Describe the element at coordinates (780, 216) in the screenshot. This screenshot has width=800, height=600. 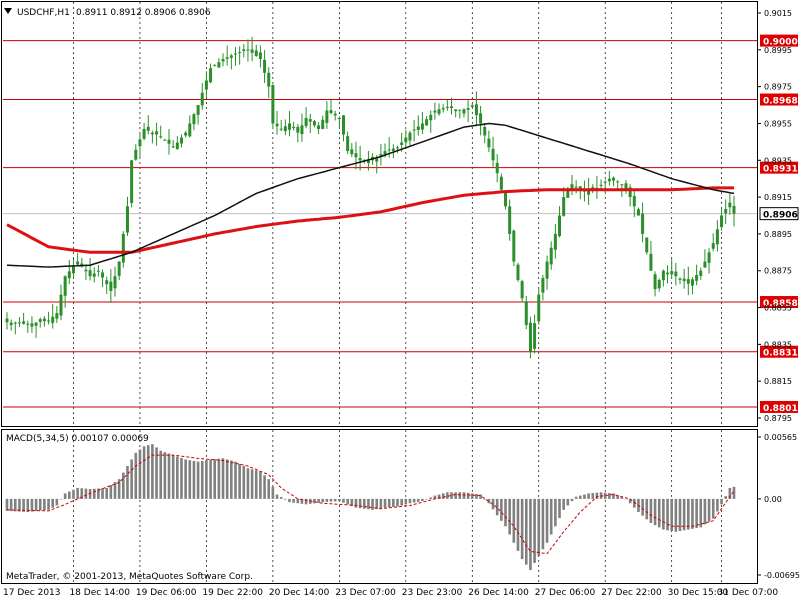
I see `current-price-label: 0.8906` at that location.